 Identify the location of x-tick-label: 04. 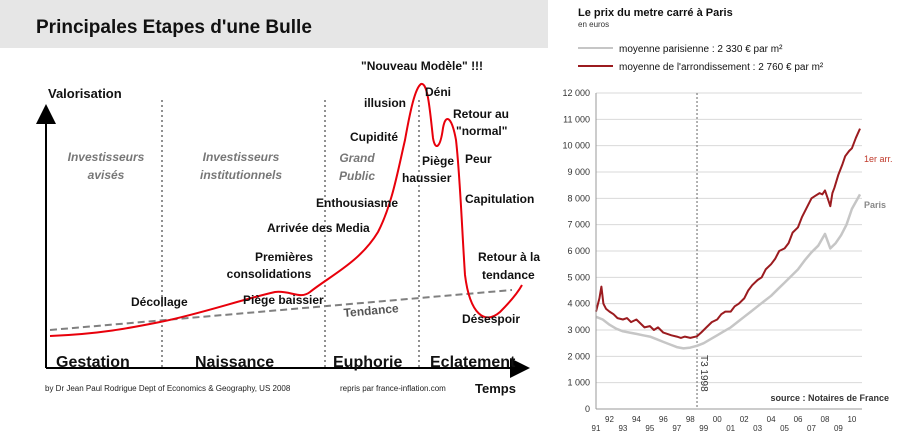
(771, 419).